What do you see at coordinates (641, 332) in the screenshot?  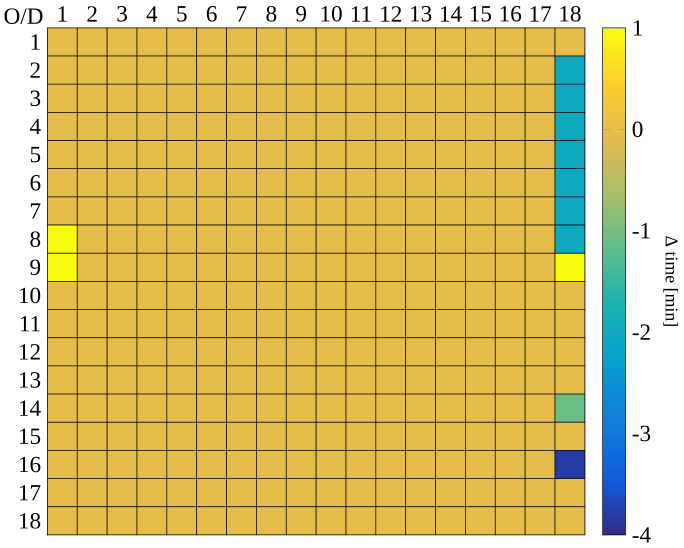 I see `color-bar-label: -2` at bounding box center [641, 332].